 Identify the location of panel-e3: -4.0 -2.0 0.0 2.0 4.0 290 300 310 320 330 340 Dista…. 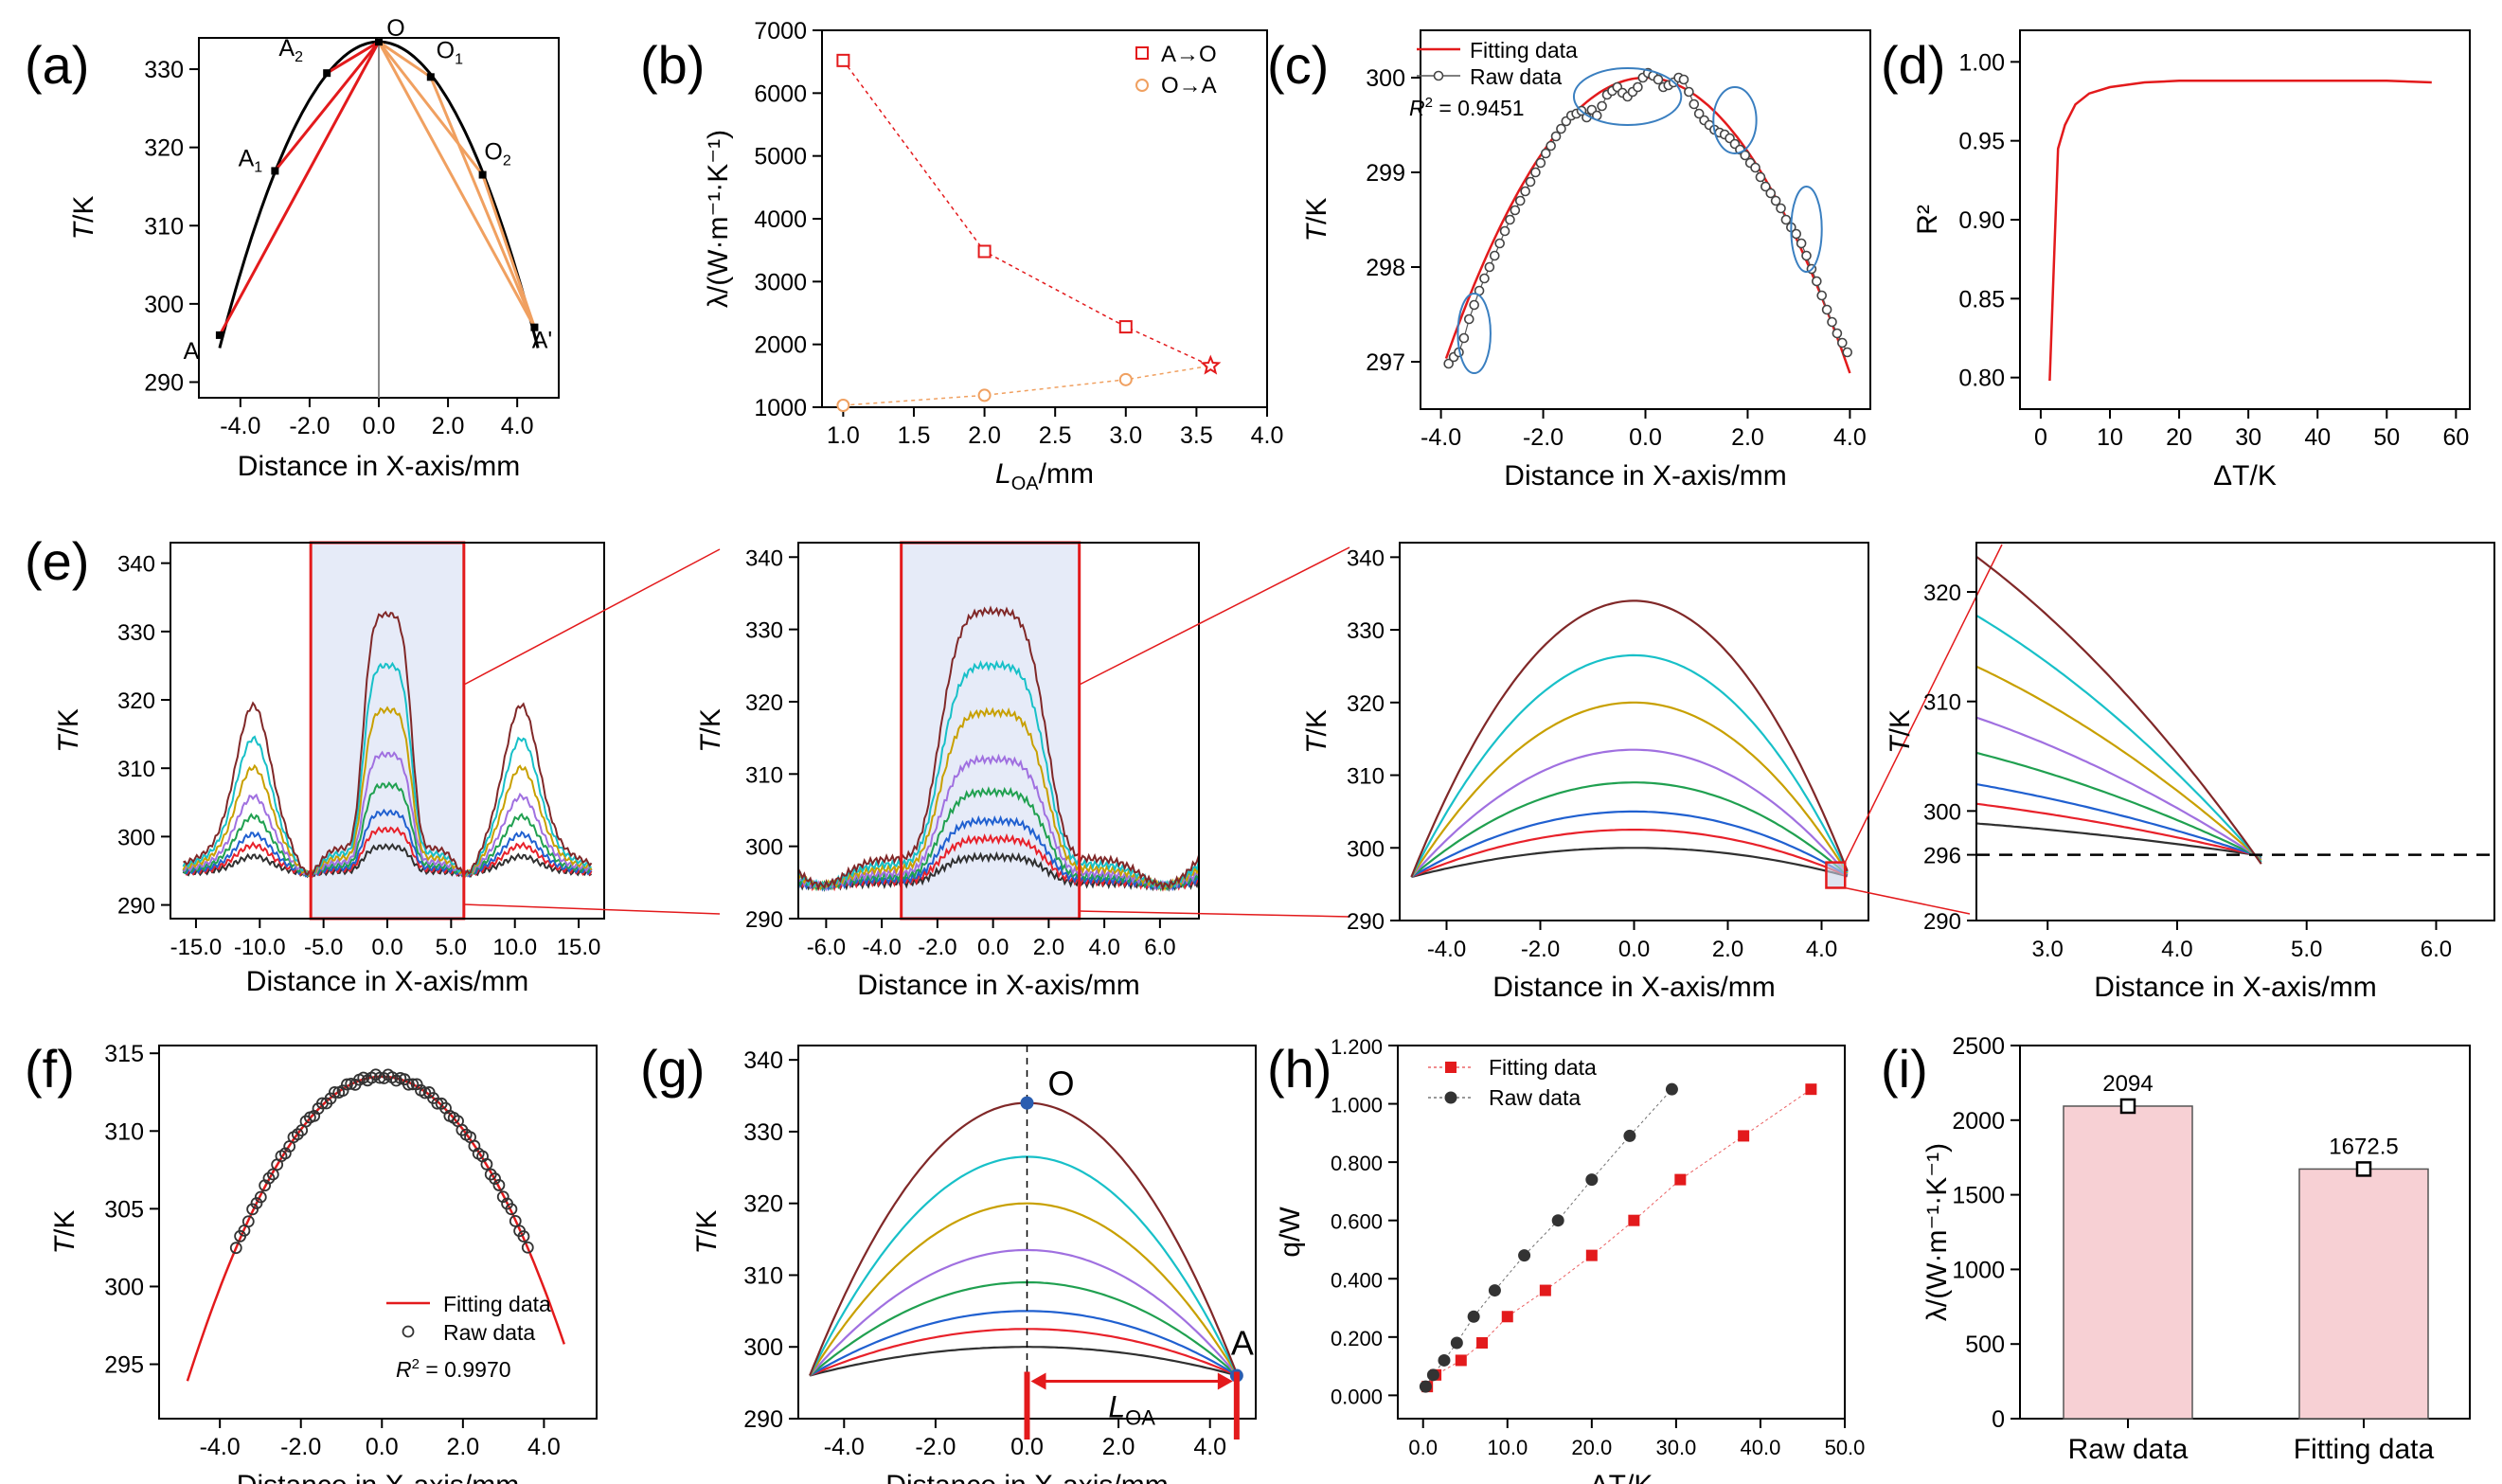
(1652, 772).